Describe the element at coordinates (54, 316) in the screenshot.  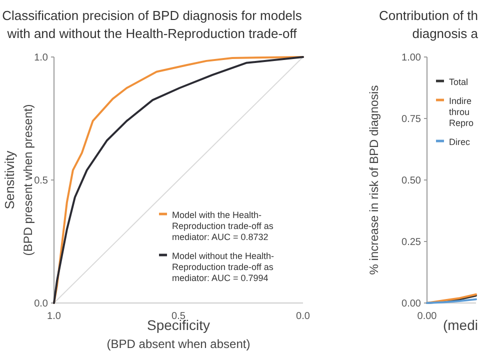
I see `x-tick-label: 1.0` at that location.